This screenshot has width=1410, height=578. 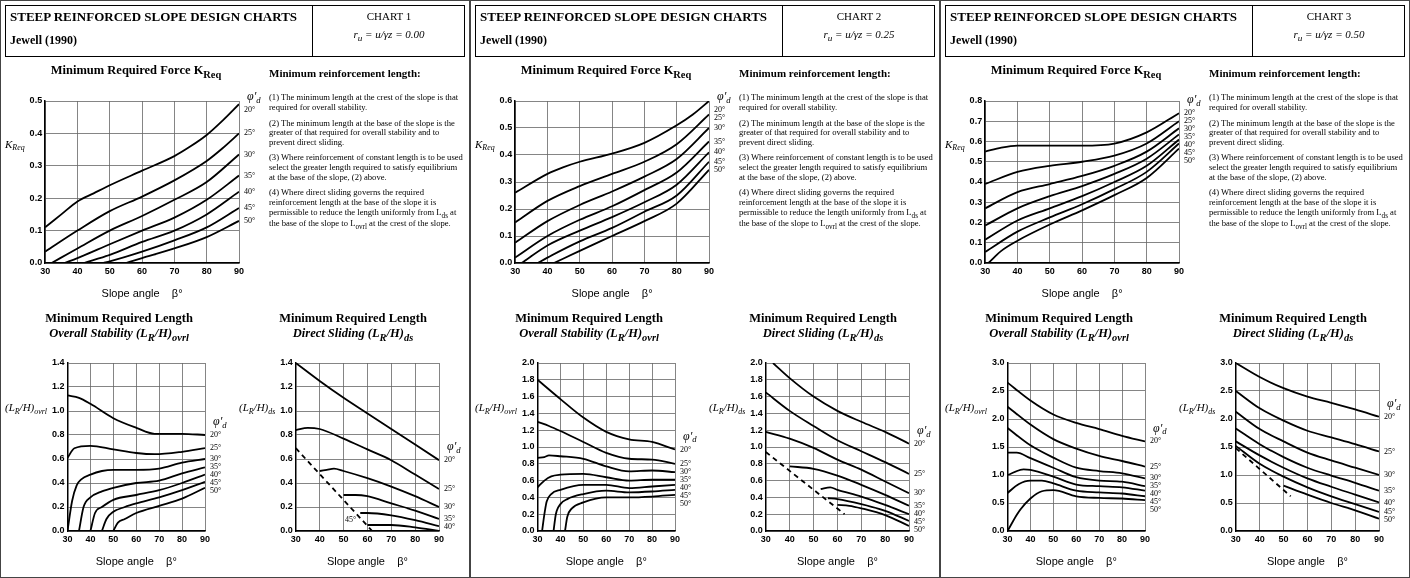 I want to click on text: Minimum reinforcement length:, so click(x=1285, y=73).